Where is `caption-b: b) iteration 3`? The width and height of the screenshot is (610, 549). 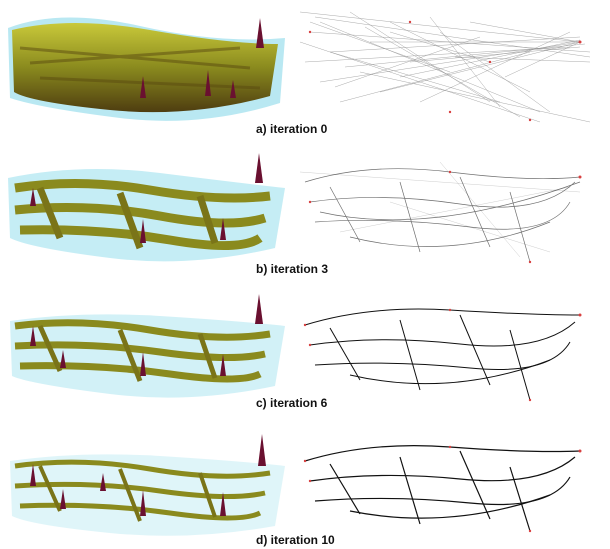
caption-b: b) iteration 3 is located at coordinates (292, 269).